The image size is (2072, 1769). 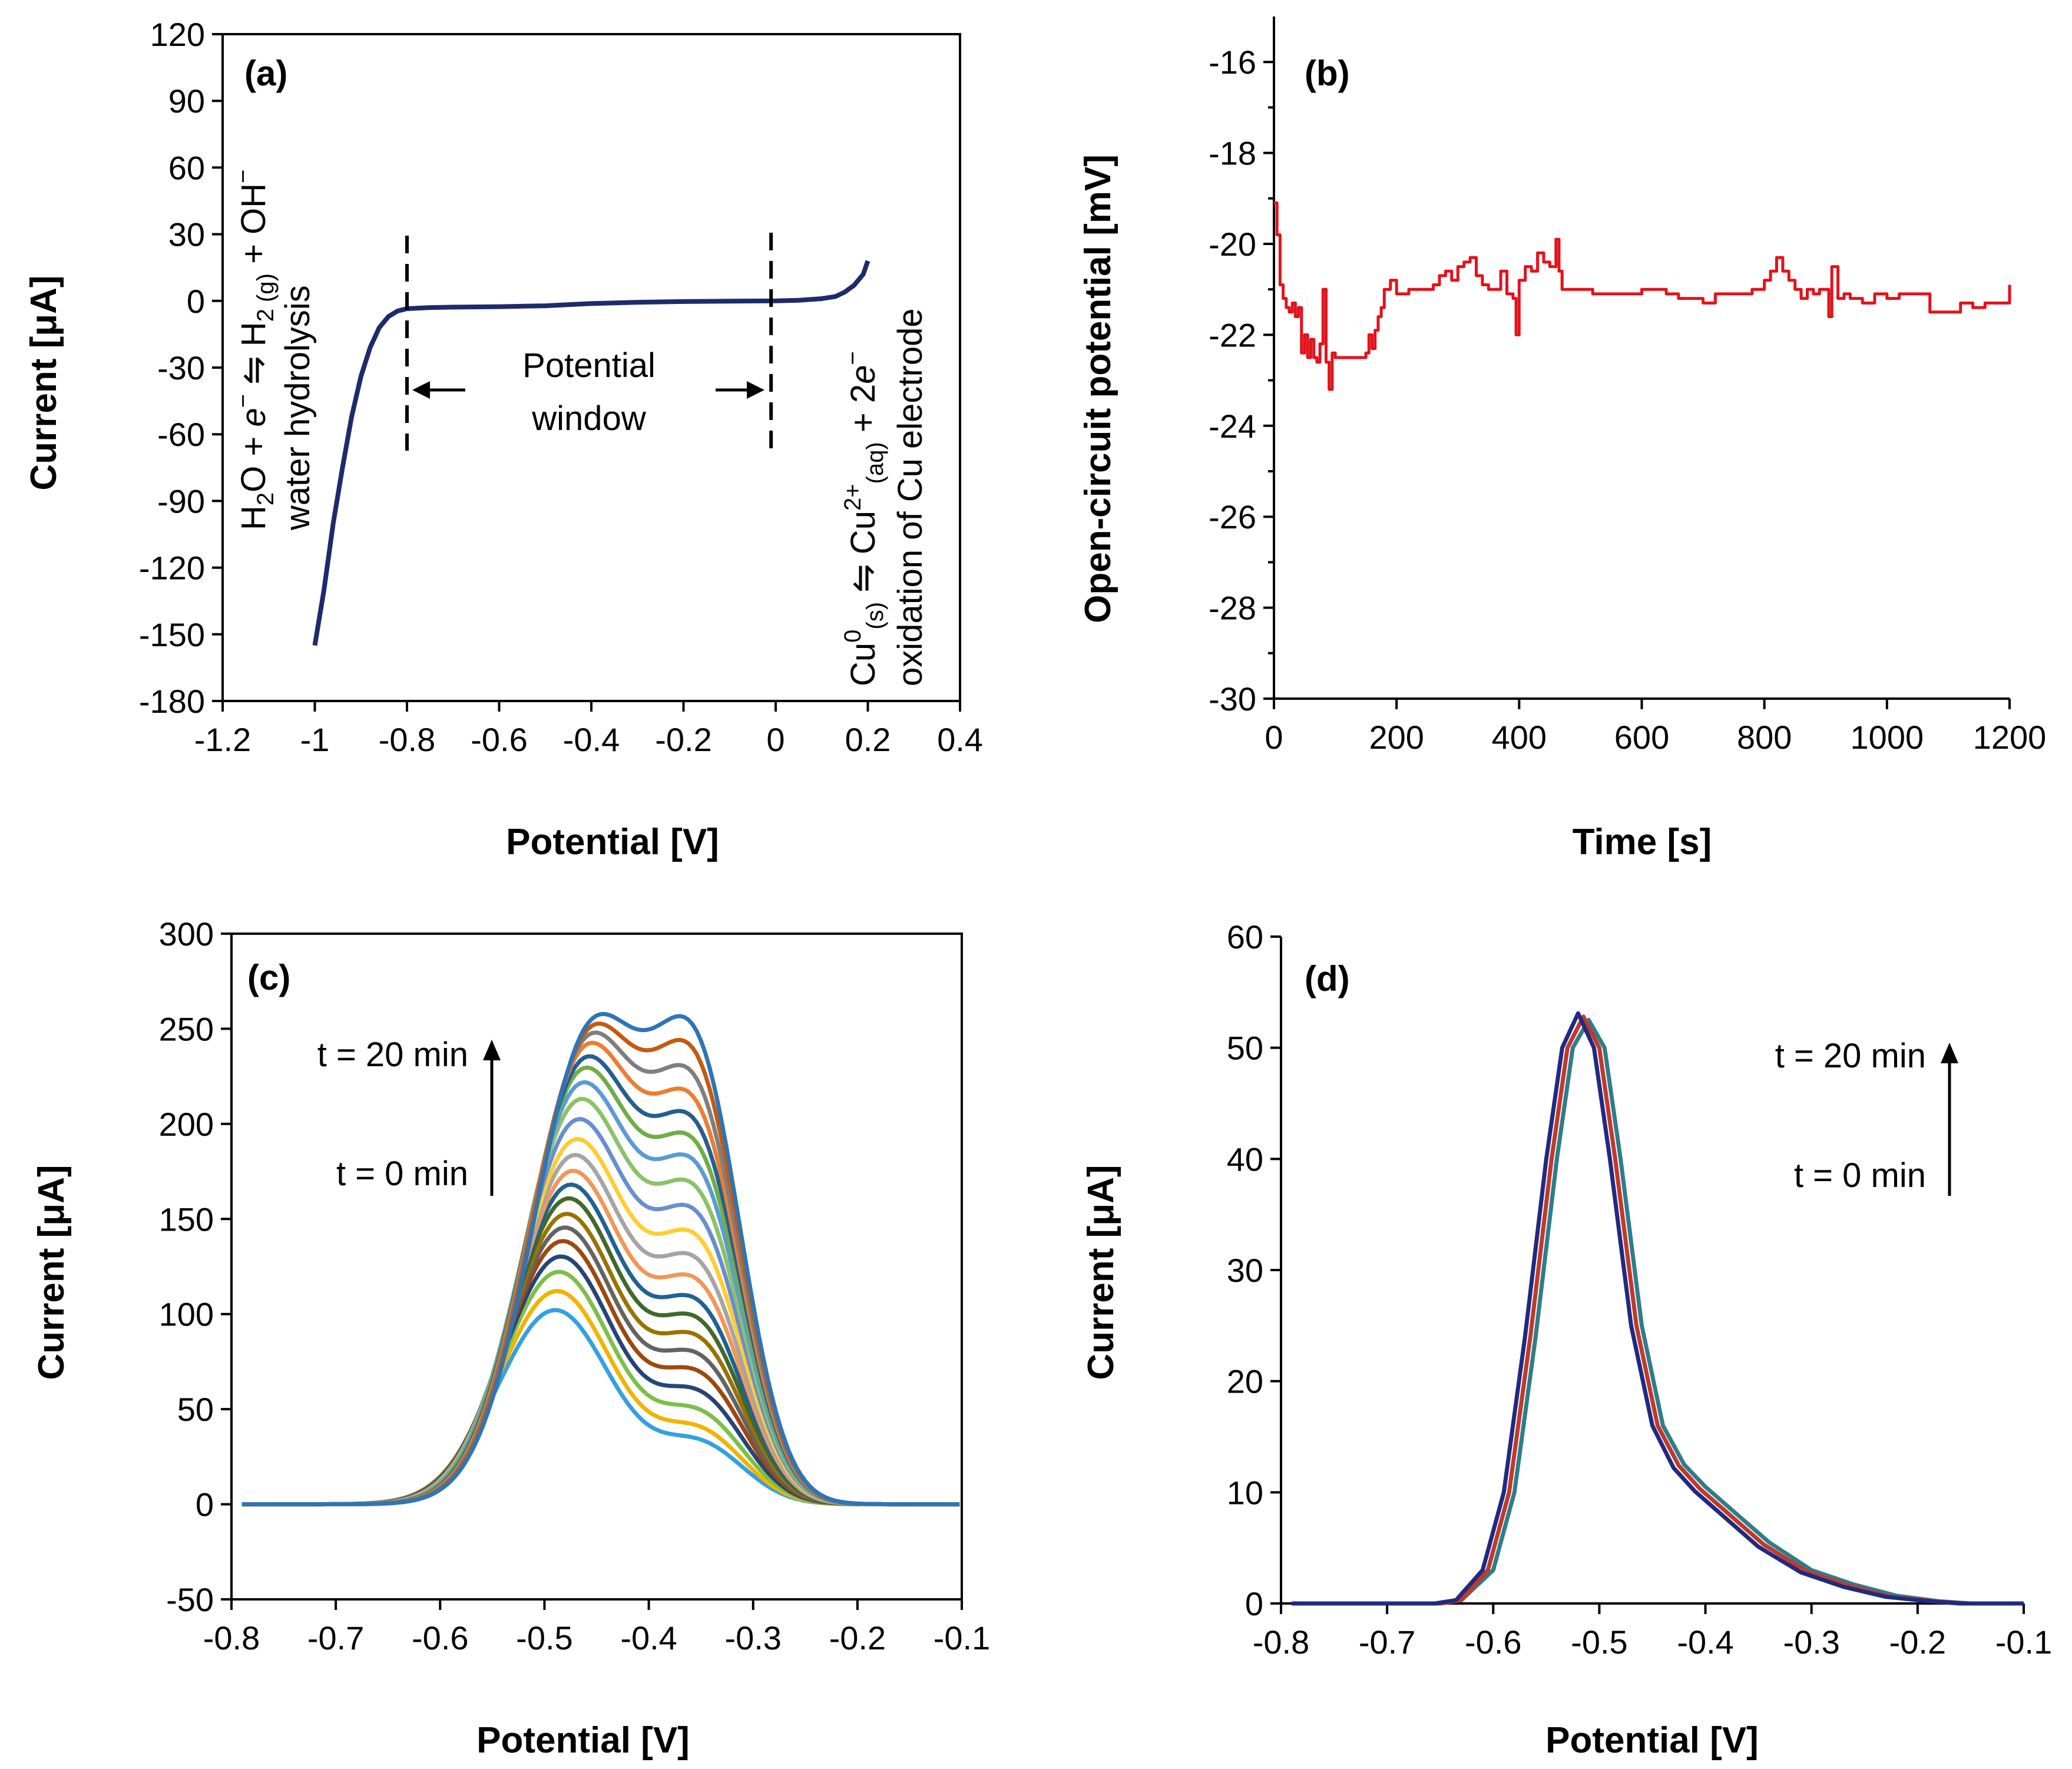 What do you see at coordinates (589, 365) in the screenshot?
I see `window-label-line1: Potential` at bounding box center [589, 365].